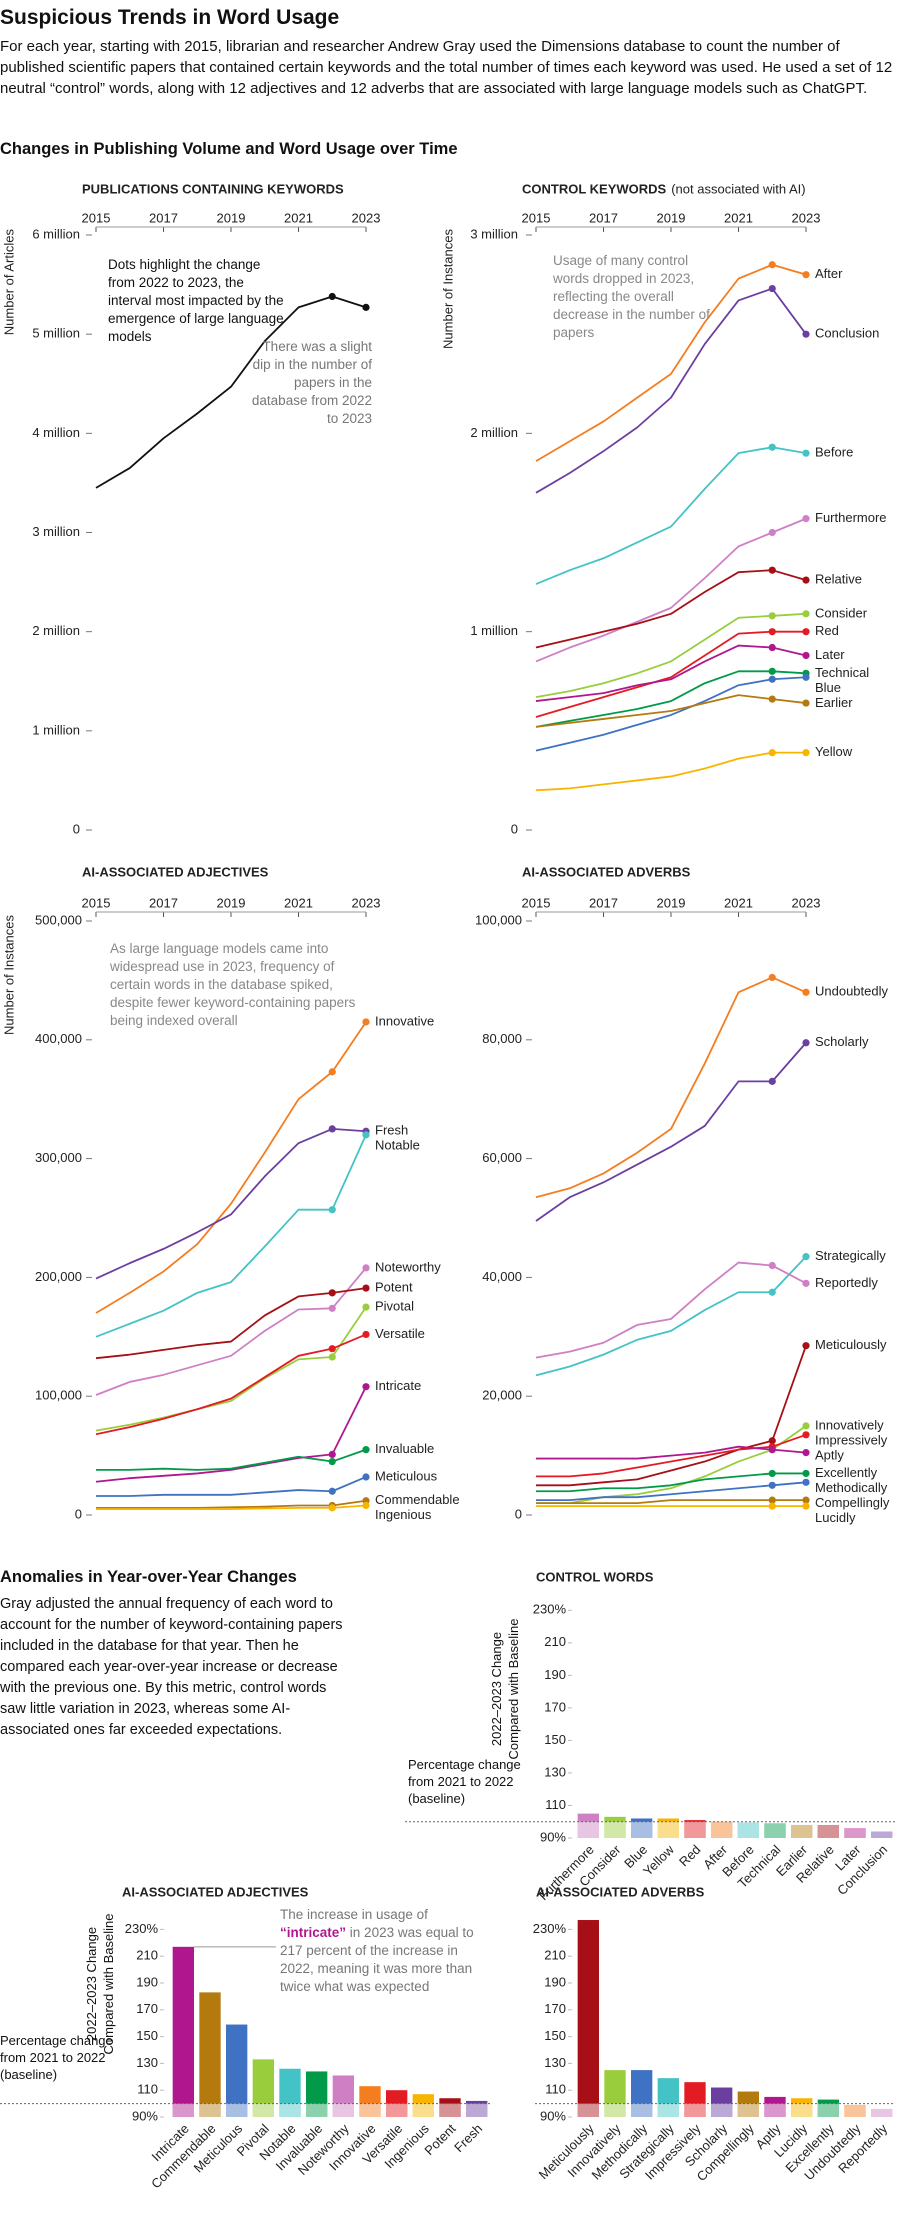 This screenshot has width=900, height=2225. Describe the element at coordinates (550, 1609) in the screenshot. I see `y-tick-label: 230%` at that location.